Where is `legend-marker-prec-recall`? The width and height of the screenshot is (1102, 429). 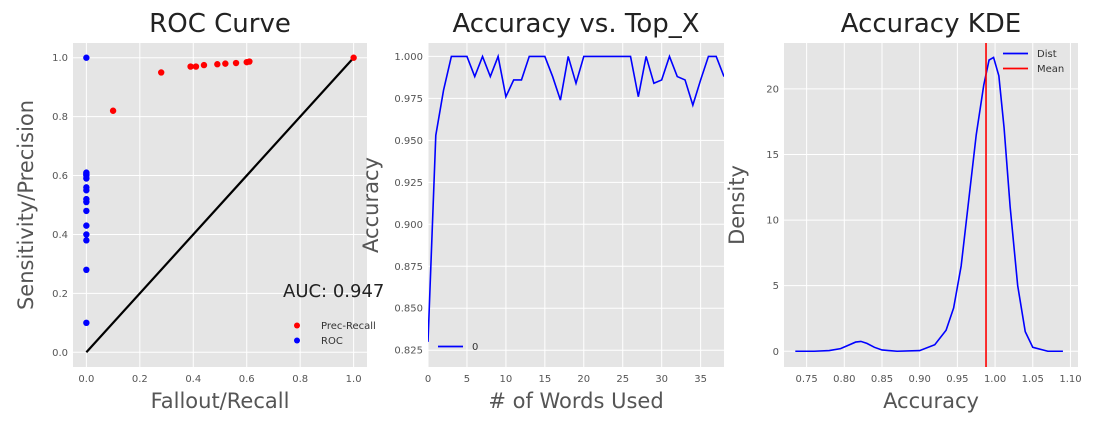
legend-marker-prec-recall is located at coordinates (297, 325).